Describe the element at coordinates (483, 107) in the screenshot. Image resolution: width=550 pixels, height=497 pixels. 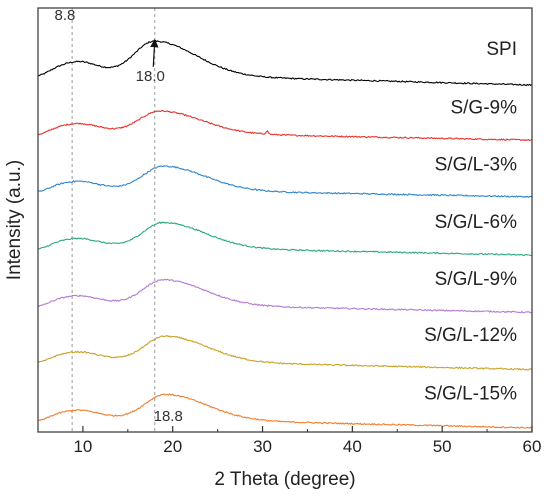
I see `series-label-1: S/G-9%` at that location.